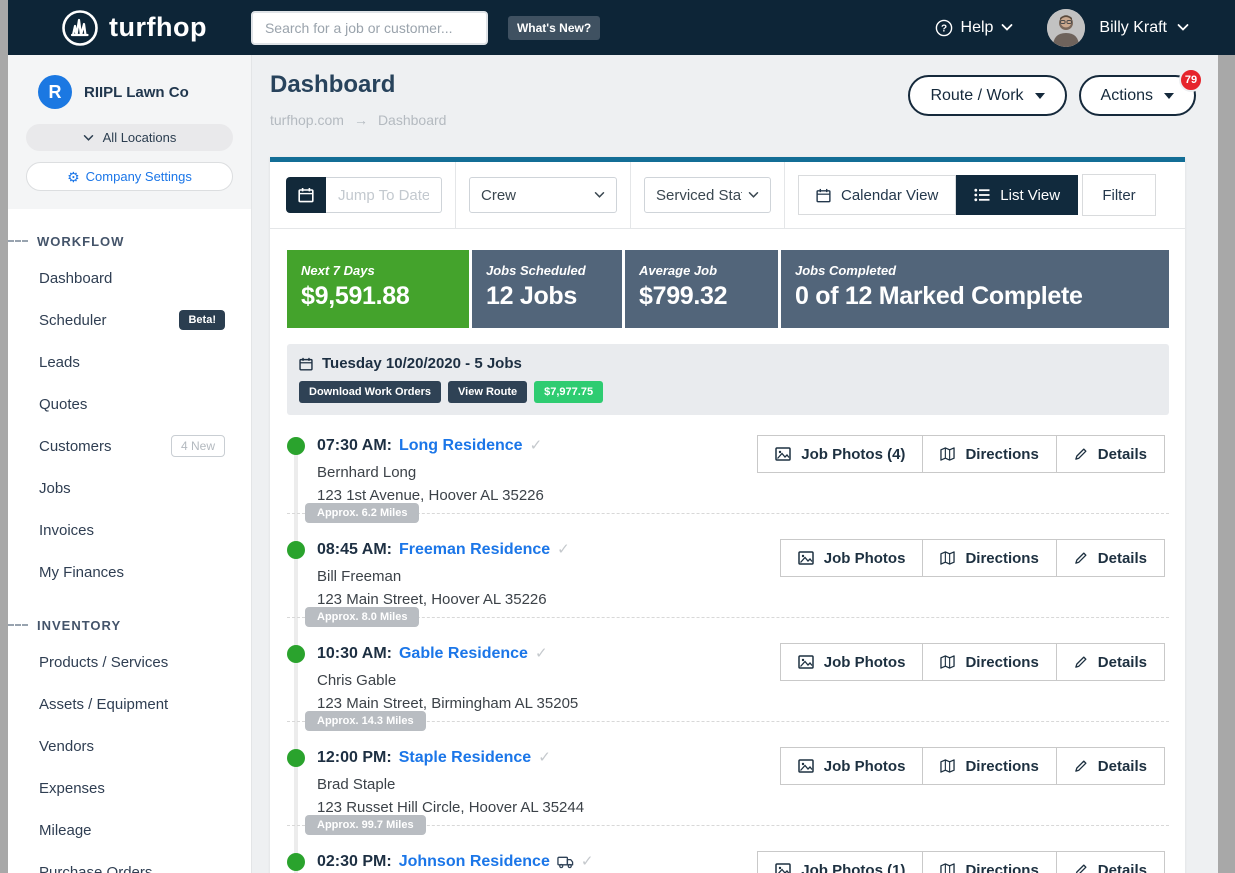  I want to click on job-actions: Job Photos (4) Directions Details, so click(961, 454).